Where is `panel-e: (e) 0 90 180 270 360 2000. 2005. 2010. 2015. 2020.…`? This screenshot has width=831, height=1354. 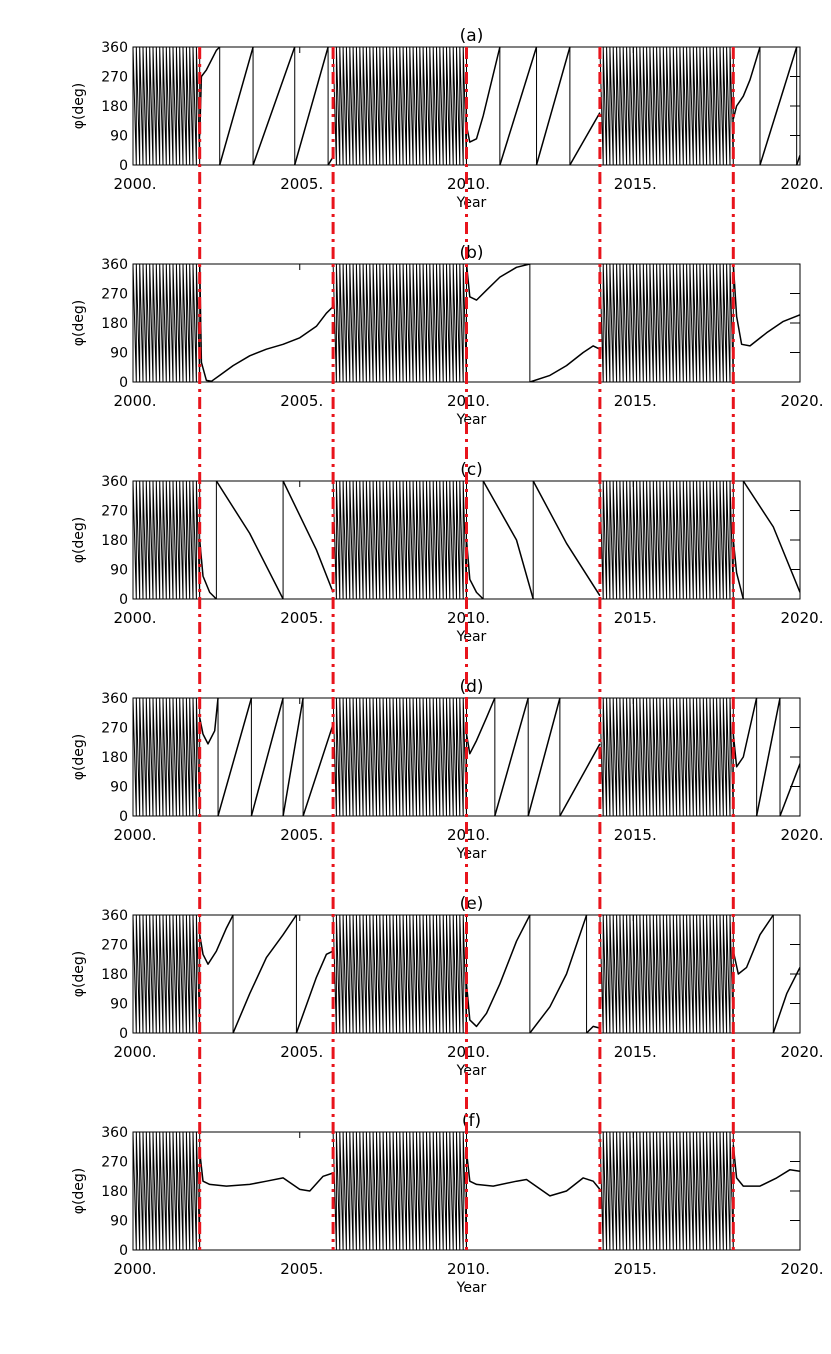 panel-e: (e) 0 90 180 270 360 2000. 2005. 2010. 2015. 2020.… is located at coordinates (447, 986).